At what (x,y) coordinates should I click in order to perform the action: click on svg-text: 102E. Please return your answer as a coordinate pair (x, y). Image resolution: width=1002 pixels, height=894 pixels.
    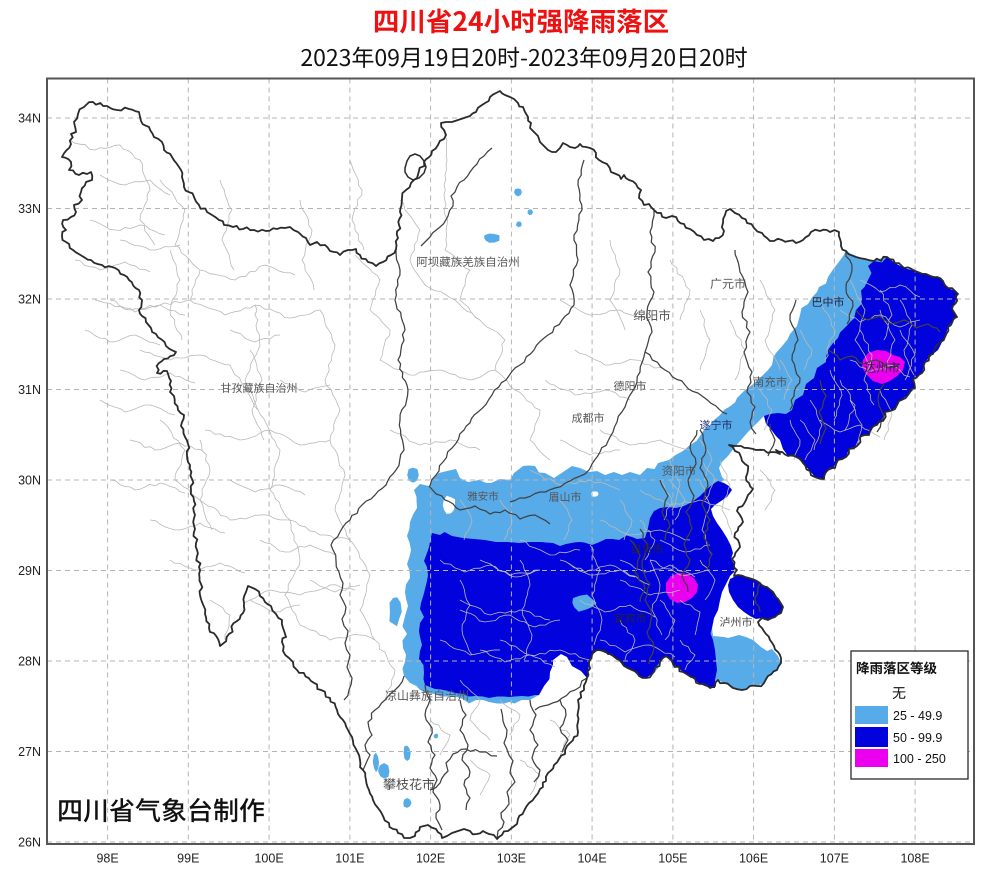
    Looking at the image, I should click on (430, 859).